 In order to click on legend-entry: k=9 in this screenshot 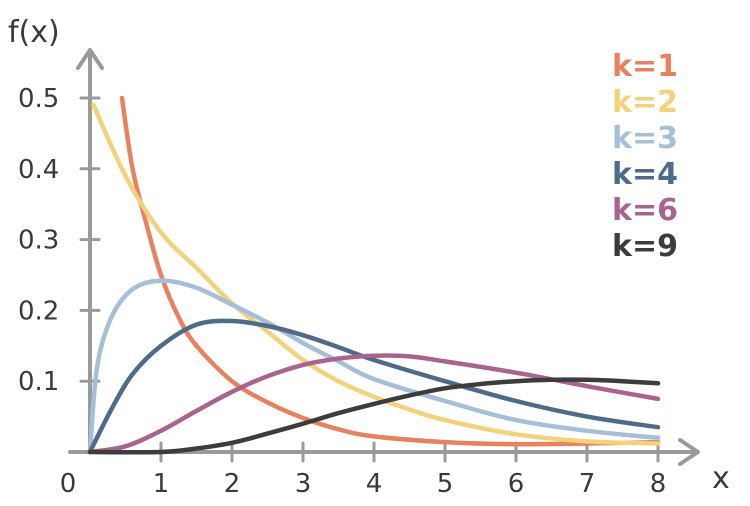, I will do `click(645, 246)`.